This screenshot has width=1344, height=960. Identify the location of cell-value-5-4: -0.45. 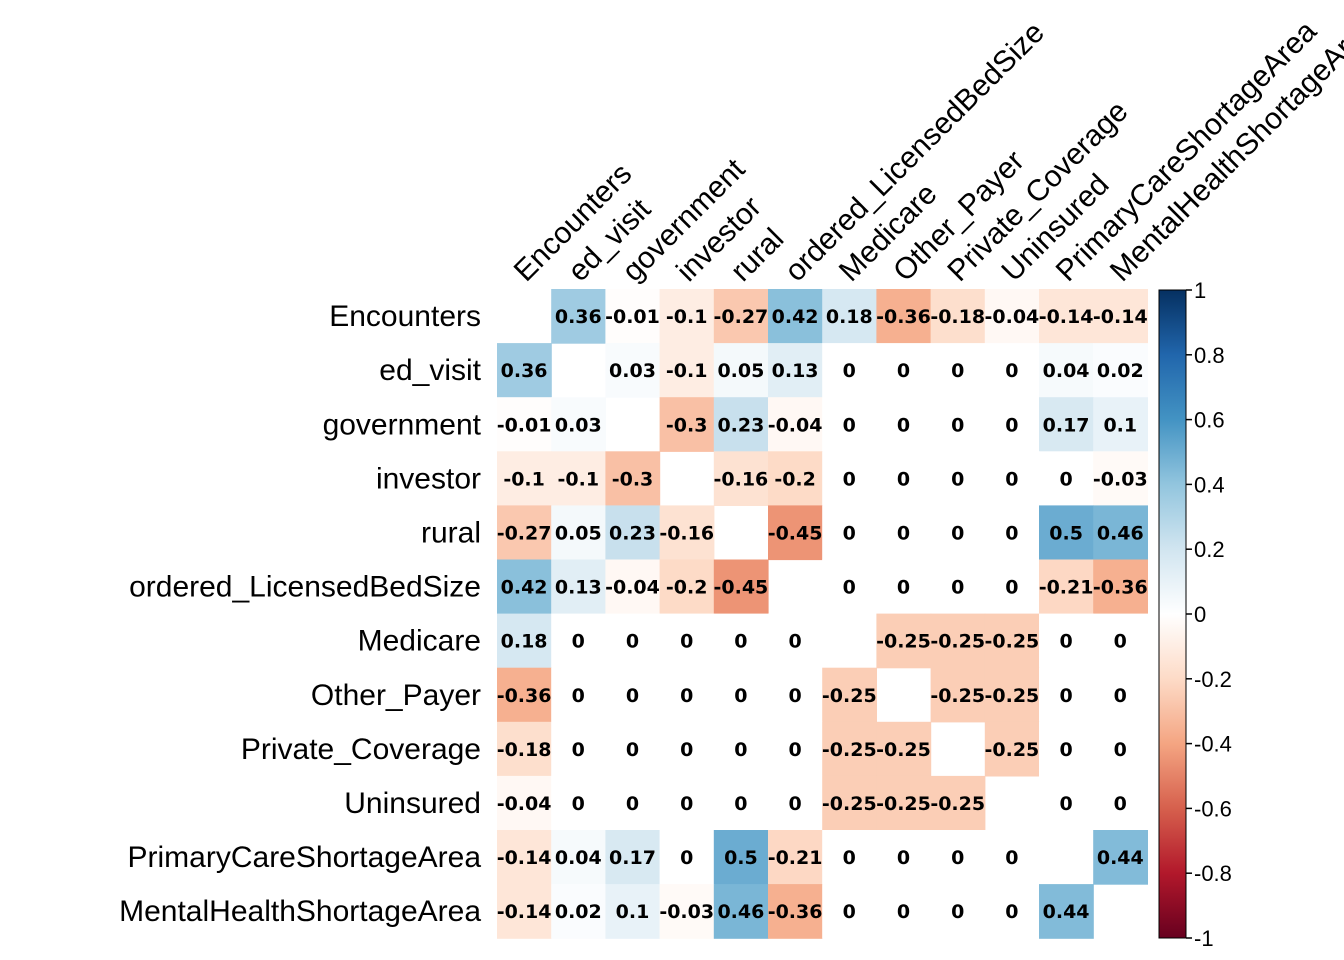
(741, 588).